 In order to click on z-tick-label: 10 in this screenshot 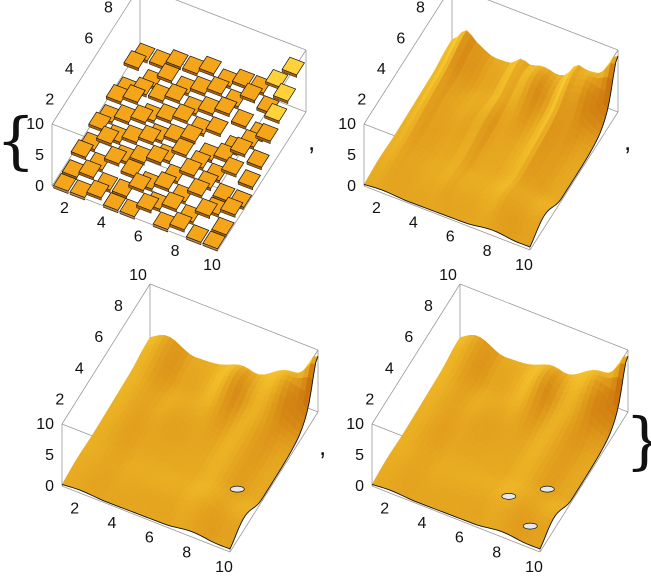, I will do `click(347, 124)`.